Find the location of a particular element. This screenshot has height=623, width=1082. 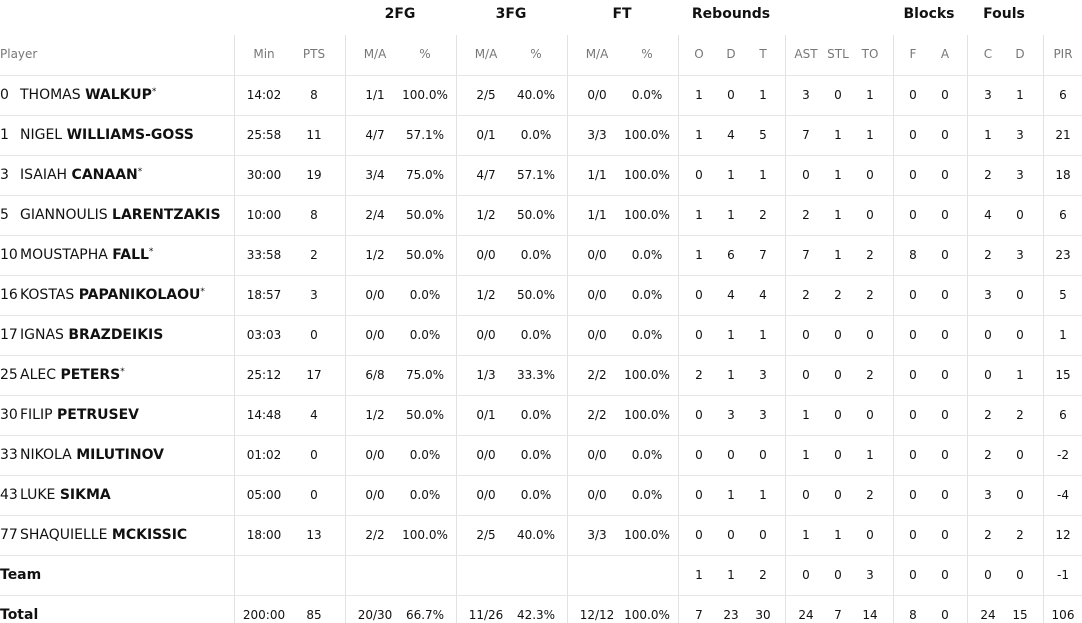

column-header: D is located at coordinates (1020, 54).